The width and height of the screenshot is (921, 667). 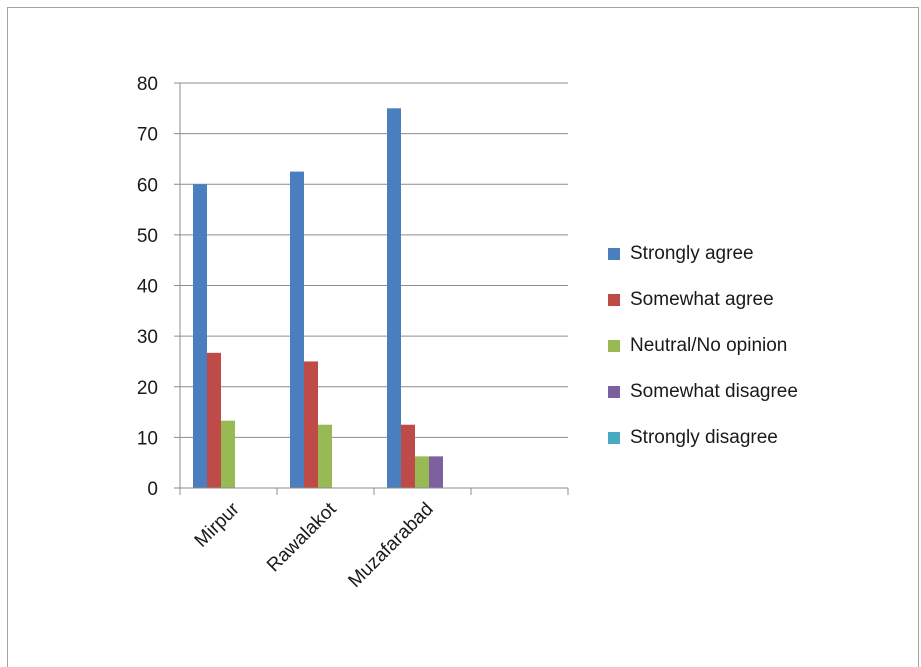 What do you see at coordinates (436, 472) in the screenshot?
I see `bar-somewhat-disagree-muzafarabad` at bounding box center [436, 472].